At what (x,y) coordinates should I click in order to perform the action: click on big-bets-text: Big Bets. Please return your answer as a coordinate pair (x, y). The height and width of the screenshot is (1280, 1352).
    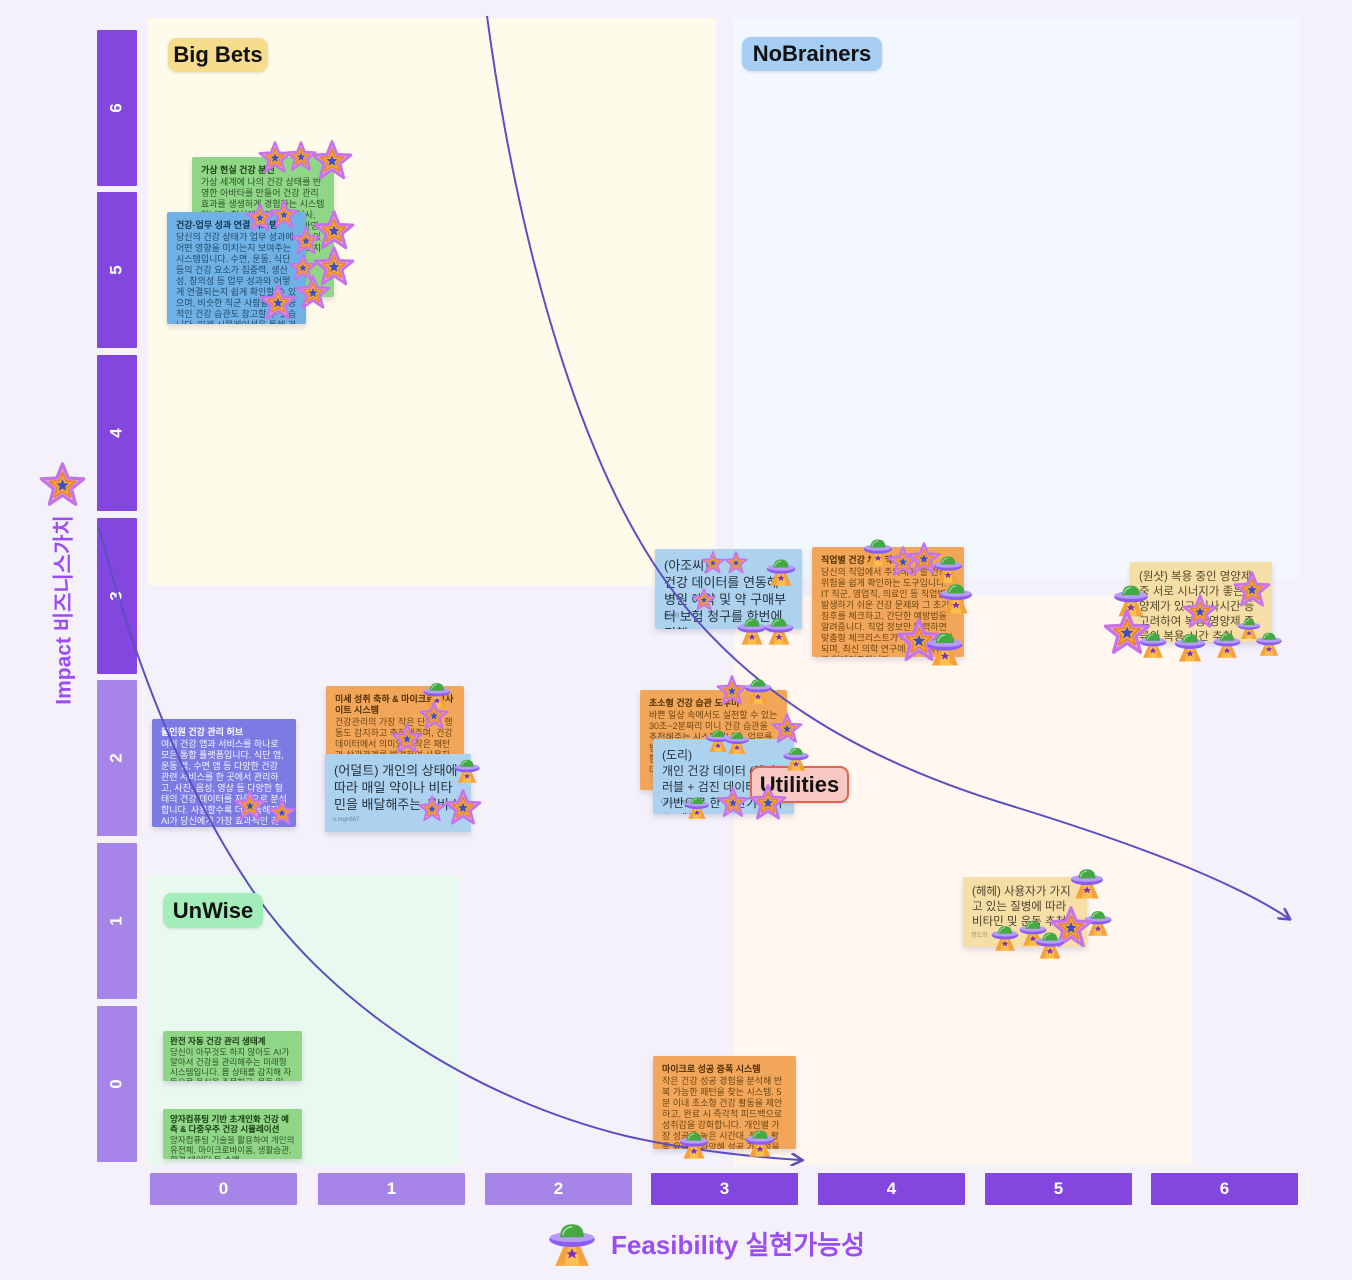
    Looking at the image, I should click on (218, 54).